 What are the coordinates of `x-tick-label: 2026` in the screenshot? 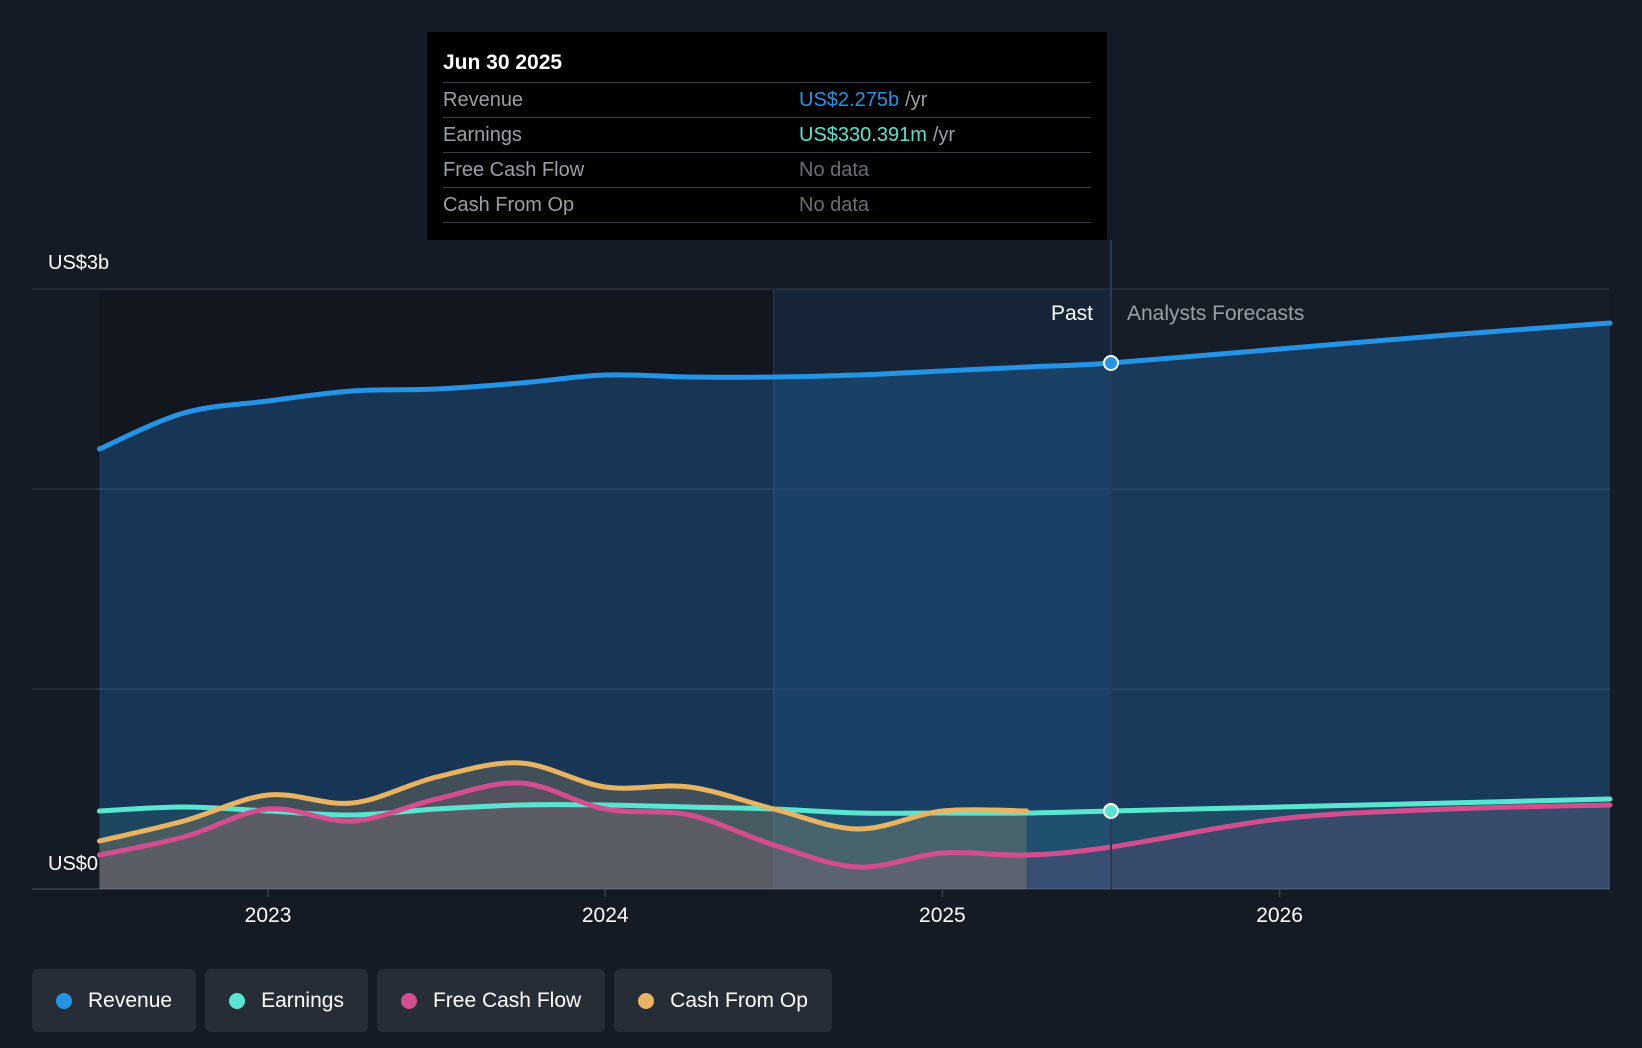 It's located at (1279, 915).